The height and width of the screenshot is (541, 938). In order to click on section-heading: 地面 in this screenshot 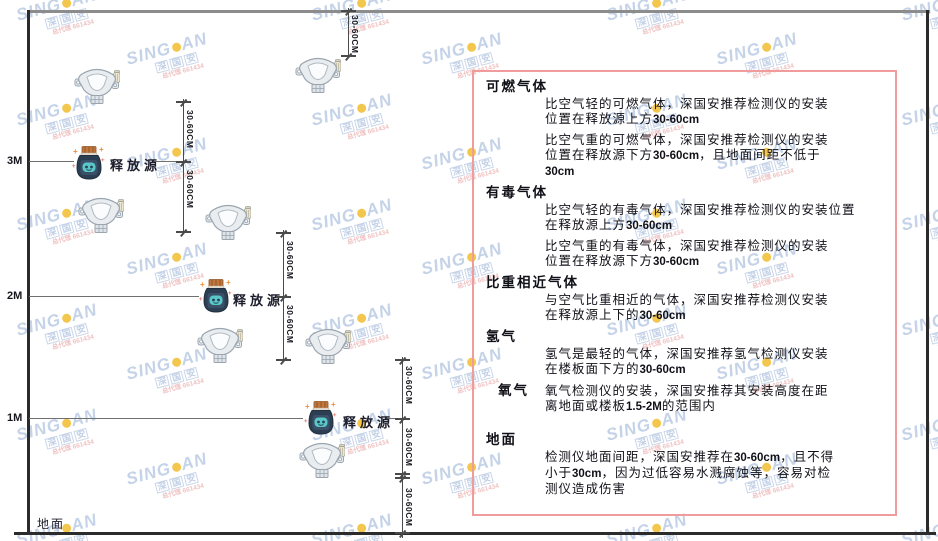, I will do `click(501, 439)`.